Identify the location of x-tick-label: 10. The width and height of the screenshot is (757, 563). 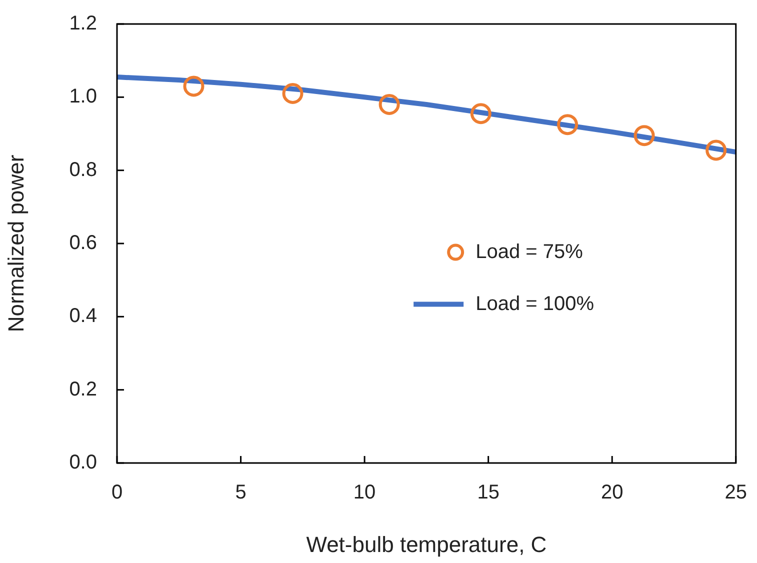
(364, 493).